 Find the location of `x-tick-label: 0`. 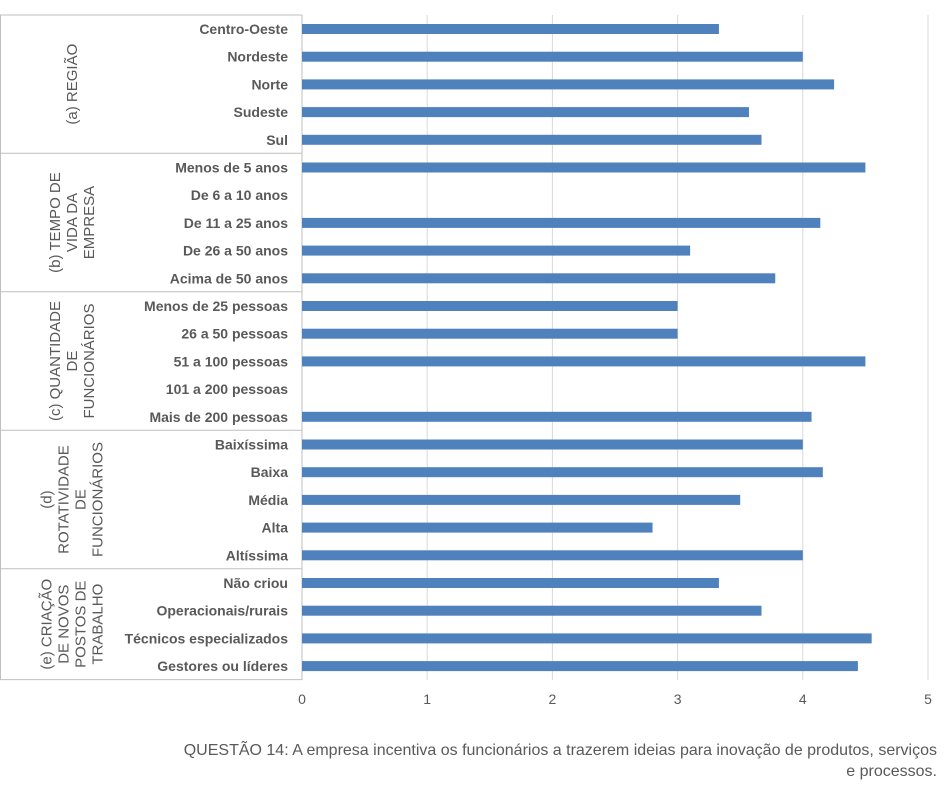

x-tick-label: 0 is located at coordinates (302, 699).